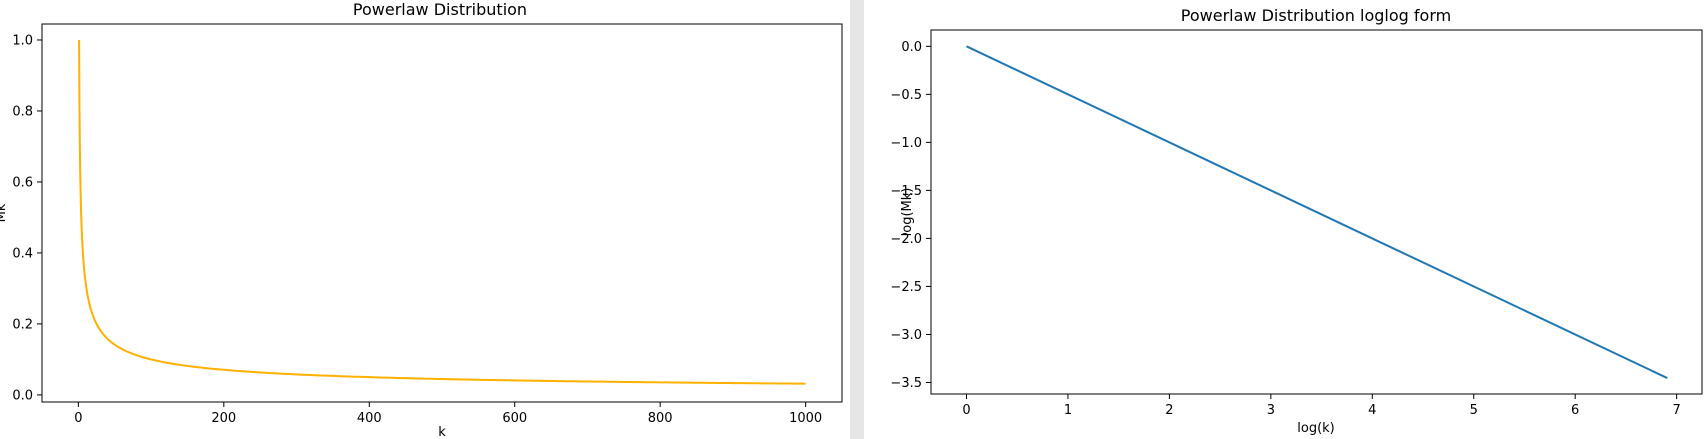  Describe the element at coordinates (1169, 410) in the screenshot. I see `x-tick-label: 2` at that location.